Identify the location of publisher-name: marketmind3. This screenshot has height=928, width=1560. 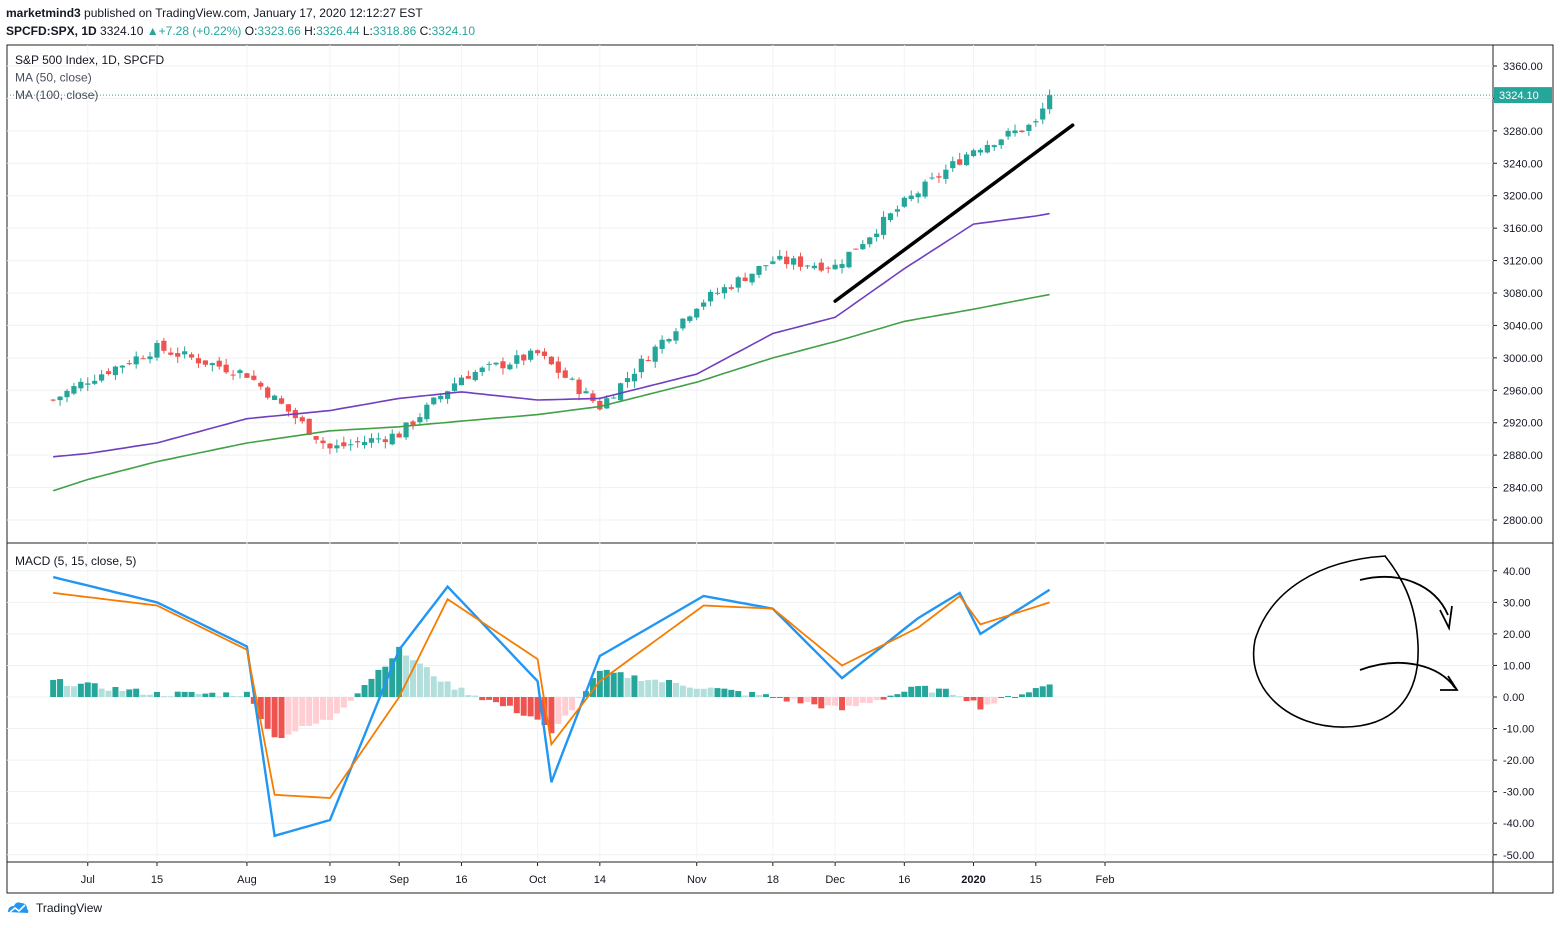
(43, 13).